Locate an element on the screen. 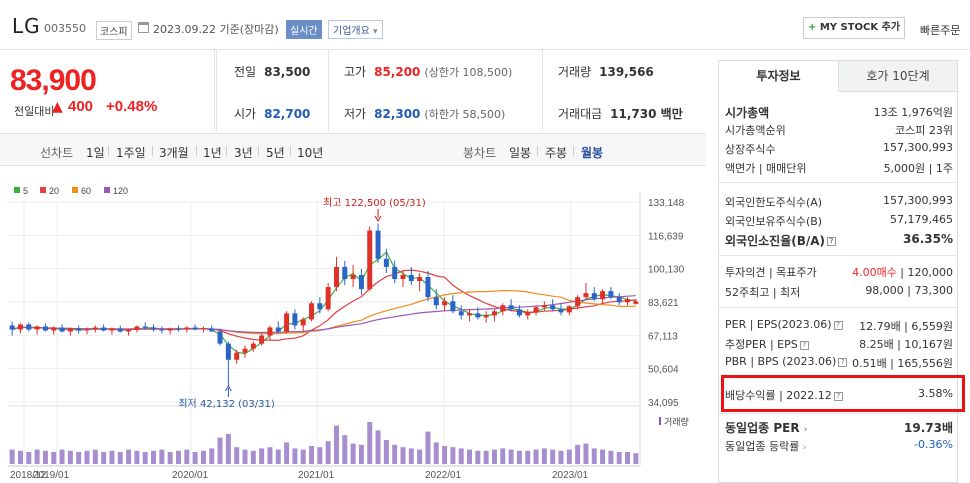 The width and height of the screenshot is (970, 483). dividend-highlight-box is located at coordinates (843, 393).